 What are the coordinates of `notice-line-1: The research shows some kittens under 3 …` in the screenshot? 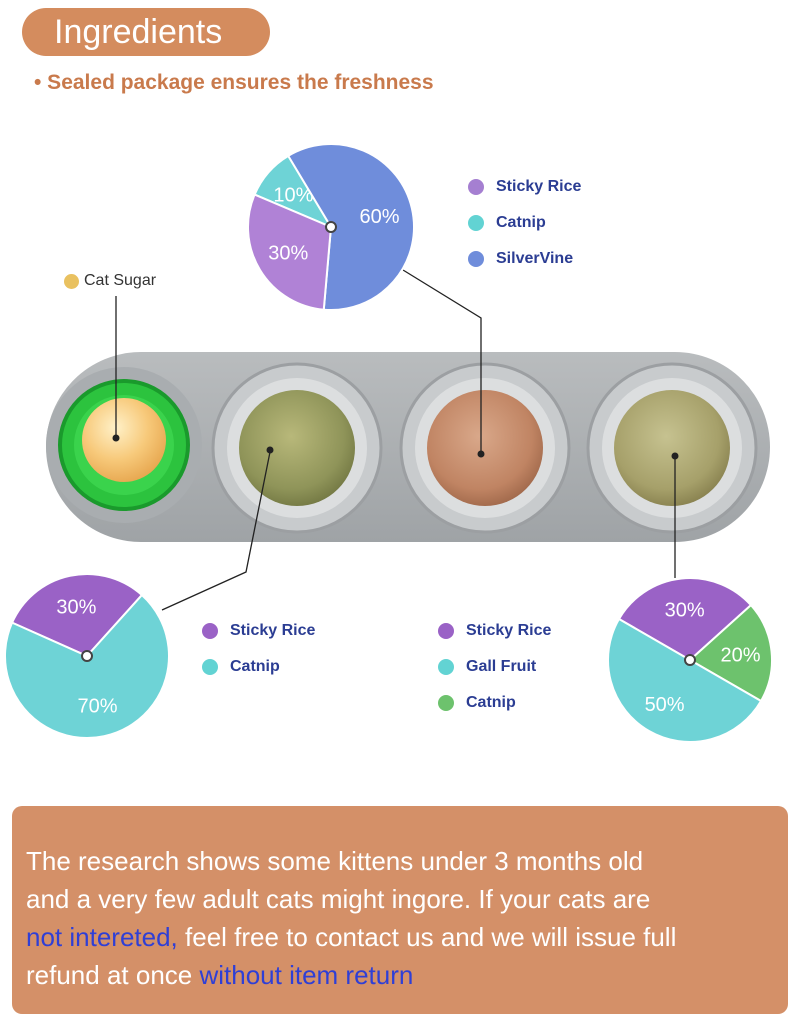 It's located at (335, 861).